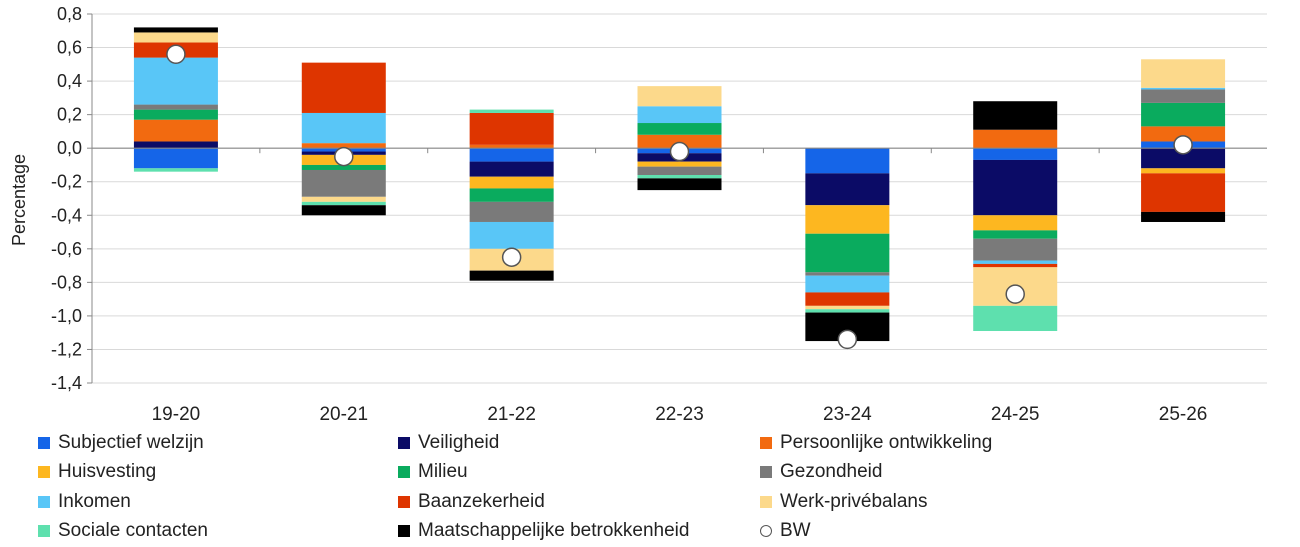  What do you see at coordinates (66, 316) in the screenshot?
I see `y-tick-label: -1,0` at bounding box center [66, 316].